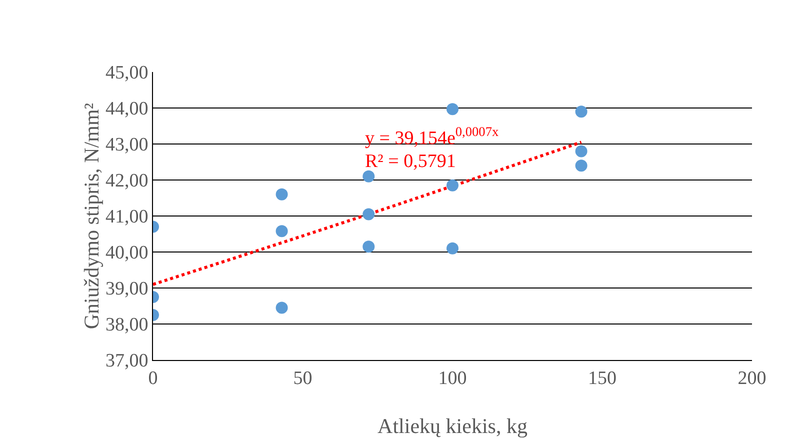 This screenshot has width=787, height=439. Describe the element at coordinates (453, 426) in the screenshot. I see `x-axis-title: Atliekų kiekis, kg` at that location.